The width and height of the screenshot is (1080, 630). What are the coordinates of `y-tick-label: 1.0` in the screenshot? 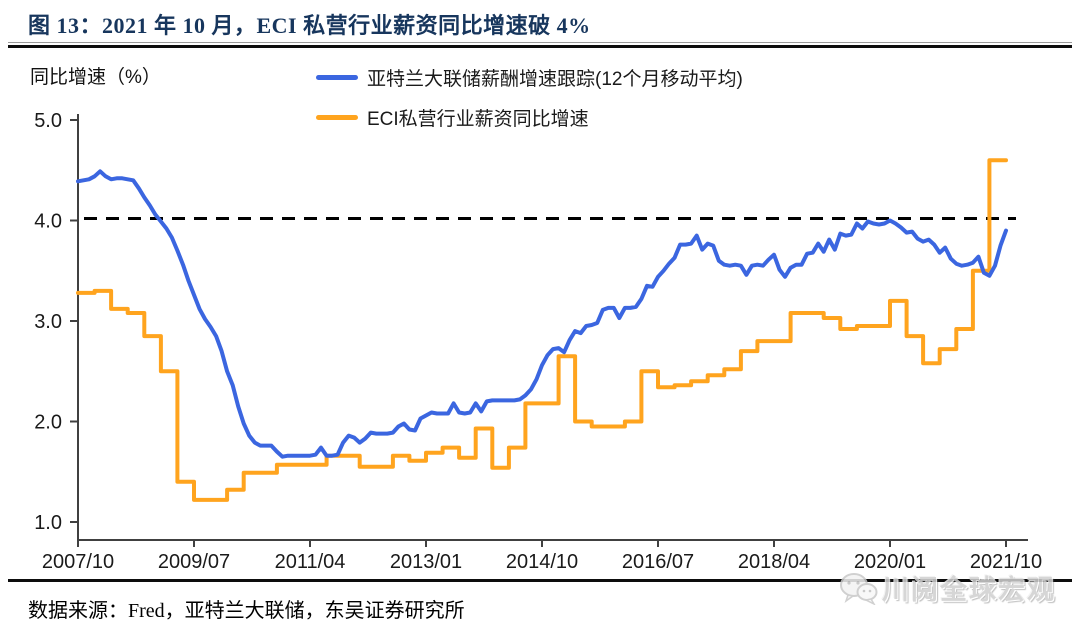 It's located at (48, 523).